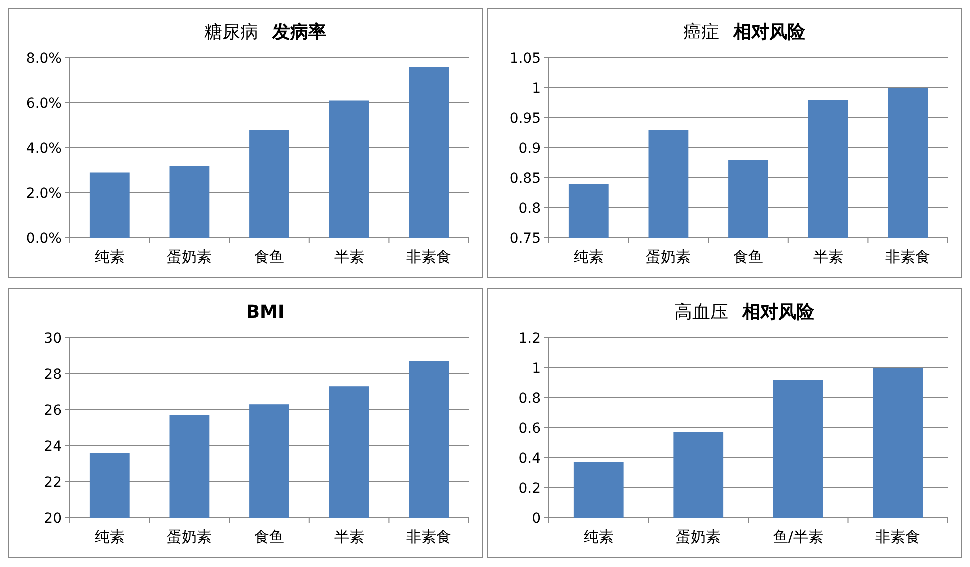 The height and width of the screenshot is (567, 970). What do you see at coordinates (265, 312) in the screenshot?
I see `chart-title: BMI` at bounding box center [265, 312].